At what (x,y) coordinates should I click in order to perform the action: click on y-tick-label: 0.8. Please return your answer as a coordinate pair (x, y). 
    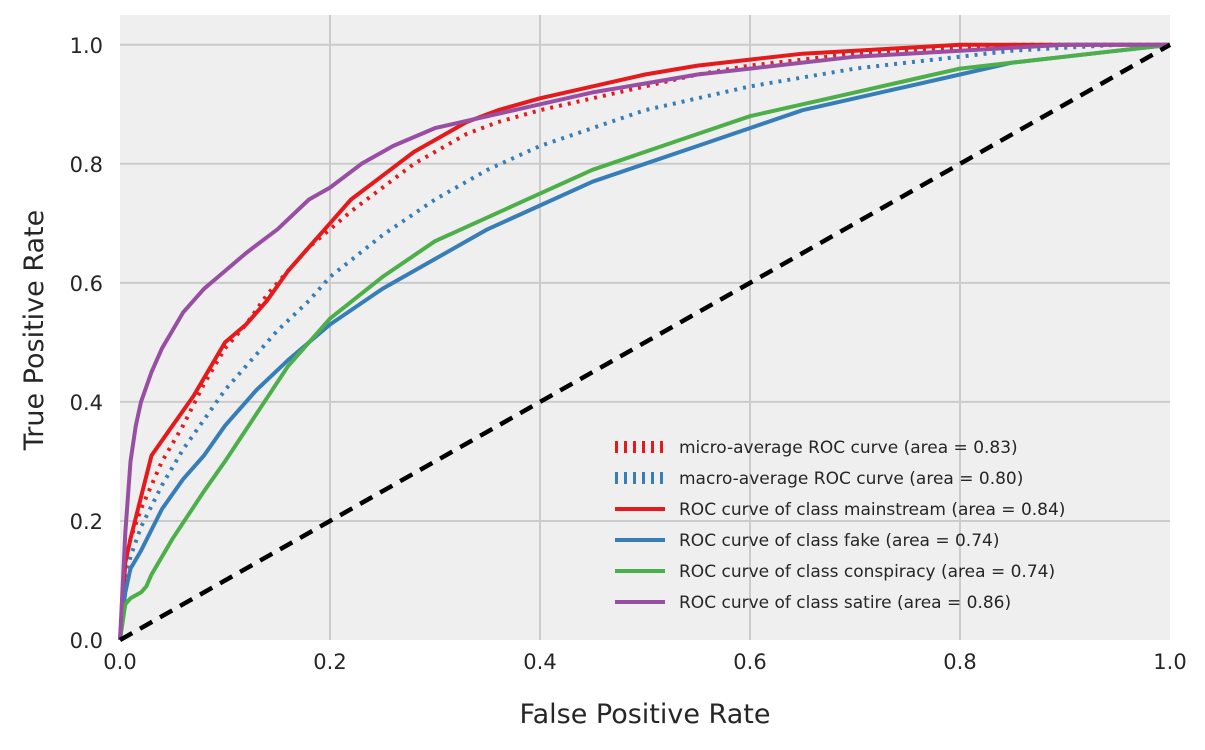
    Looking at the image, I should click on (86, 165).